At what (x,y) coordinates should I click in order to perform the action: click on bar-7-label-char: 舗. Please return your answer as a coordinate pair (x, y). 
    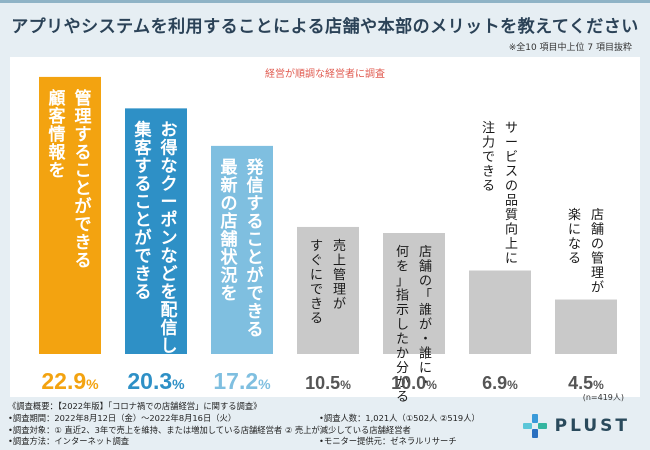
    Looking at the image, I should click on (597, 230).